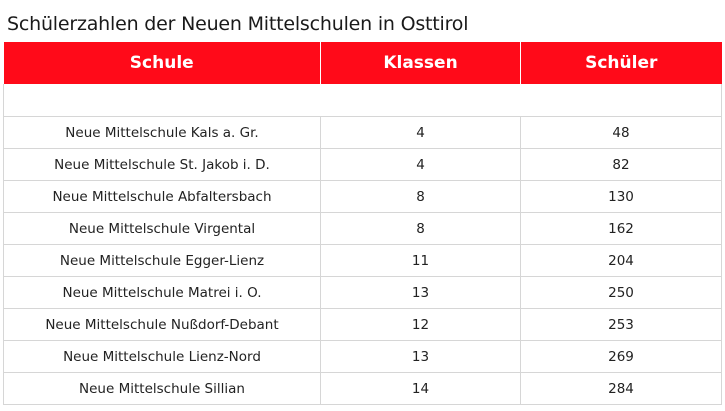 The height and width of the screenshot is (411, 725). Describe the element at coordinates (621, 292) in the screenshot. I see `students-cell: 250` at that location.